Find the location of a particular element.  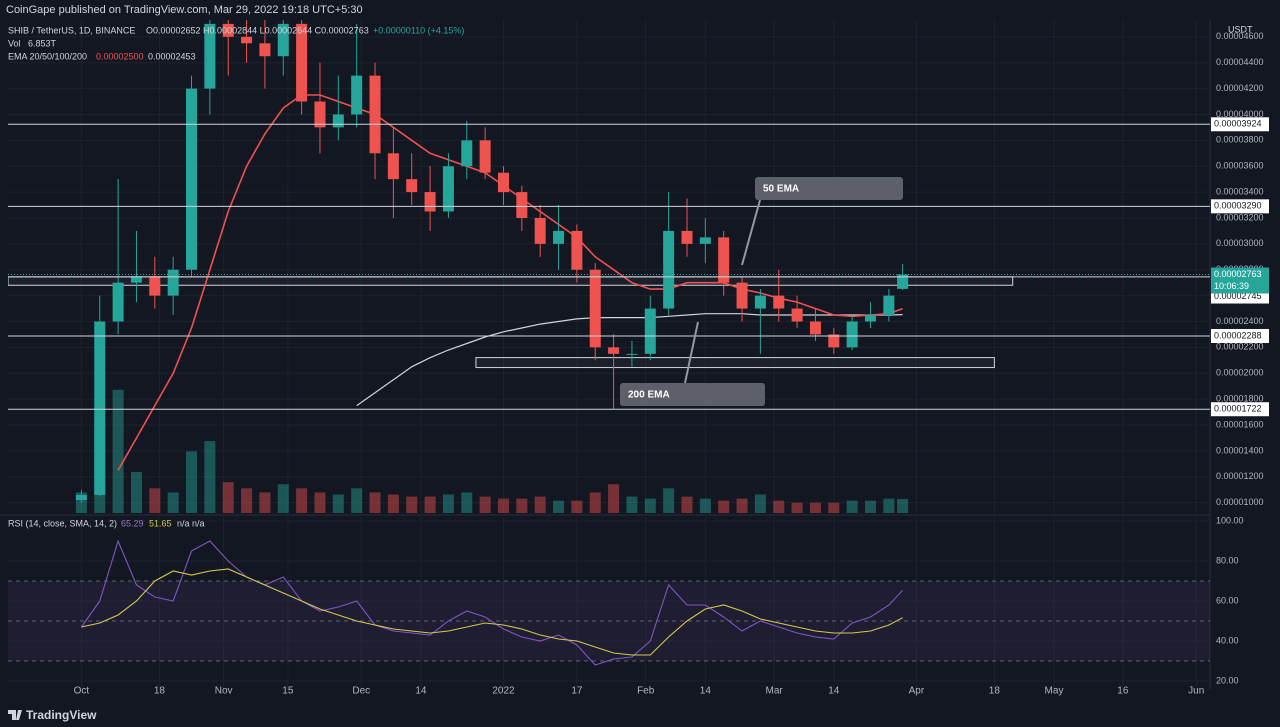

x-tick-label: Mar is located at coordinates (775, 691).